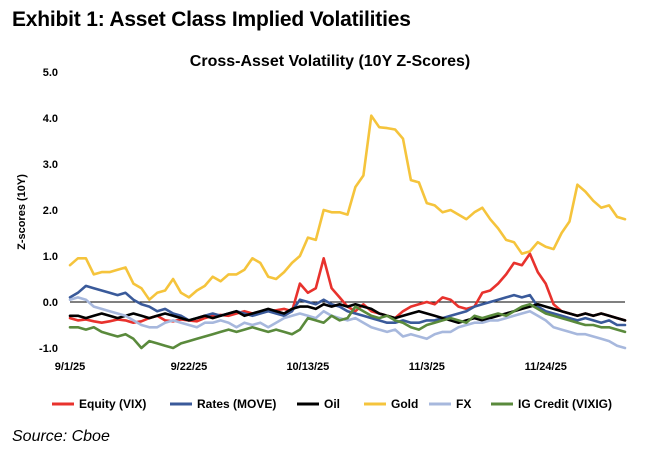  Describe the element at coordinates (50, 119) in the screenshot. I see `y-tick-label: 4.0` at that location.